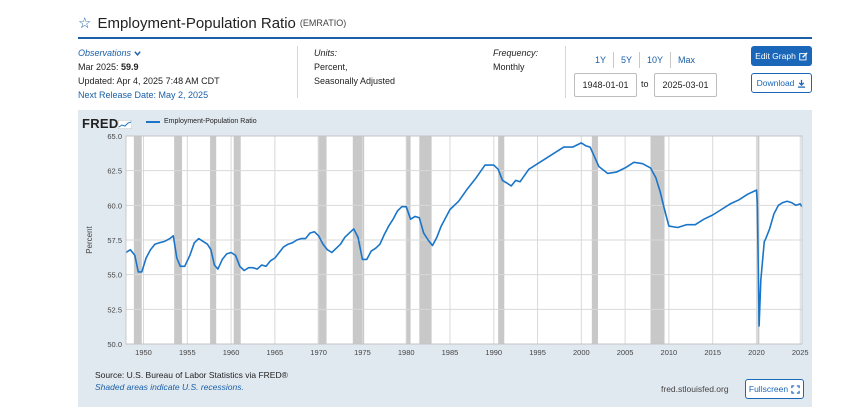 The height and width of the screenshot is (408, 850). Describe the element at coordinates (275, 352) in the screenshot. I see `x-tick-label: 1965` at that location.